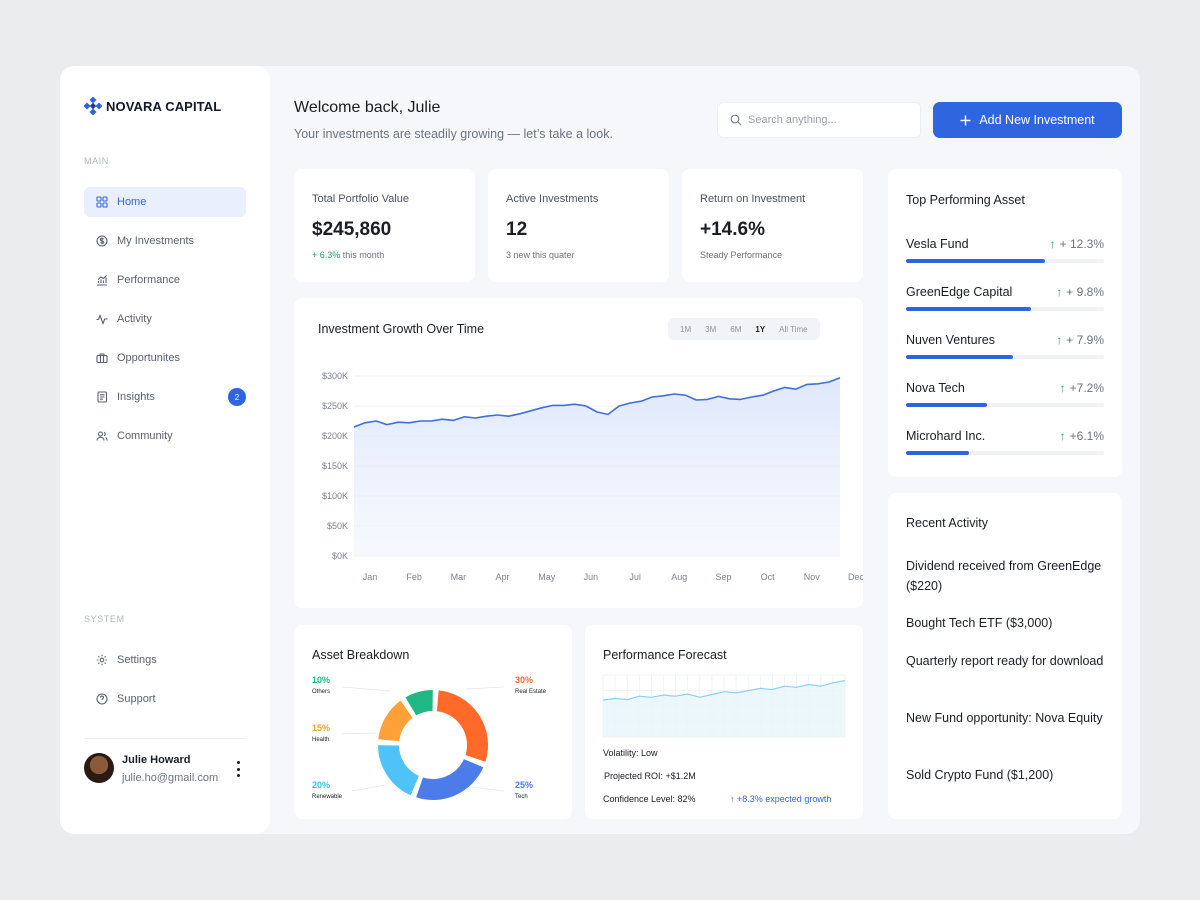 This screenshot has height=900, width=1200. I want to click on x-tick-label: Oct, so click(768, 577).